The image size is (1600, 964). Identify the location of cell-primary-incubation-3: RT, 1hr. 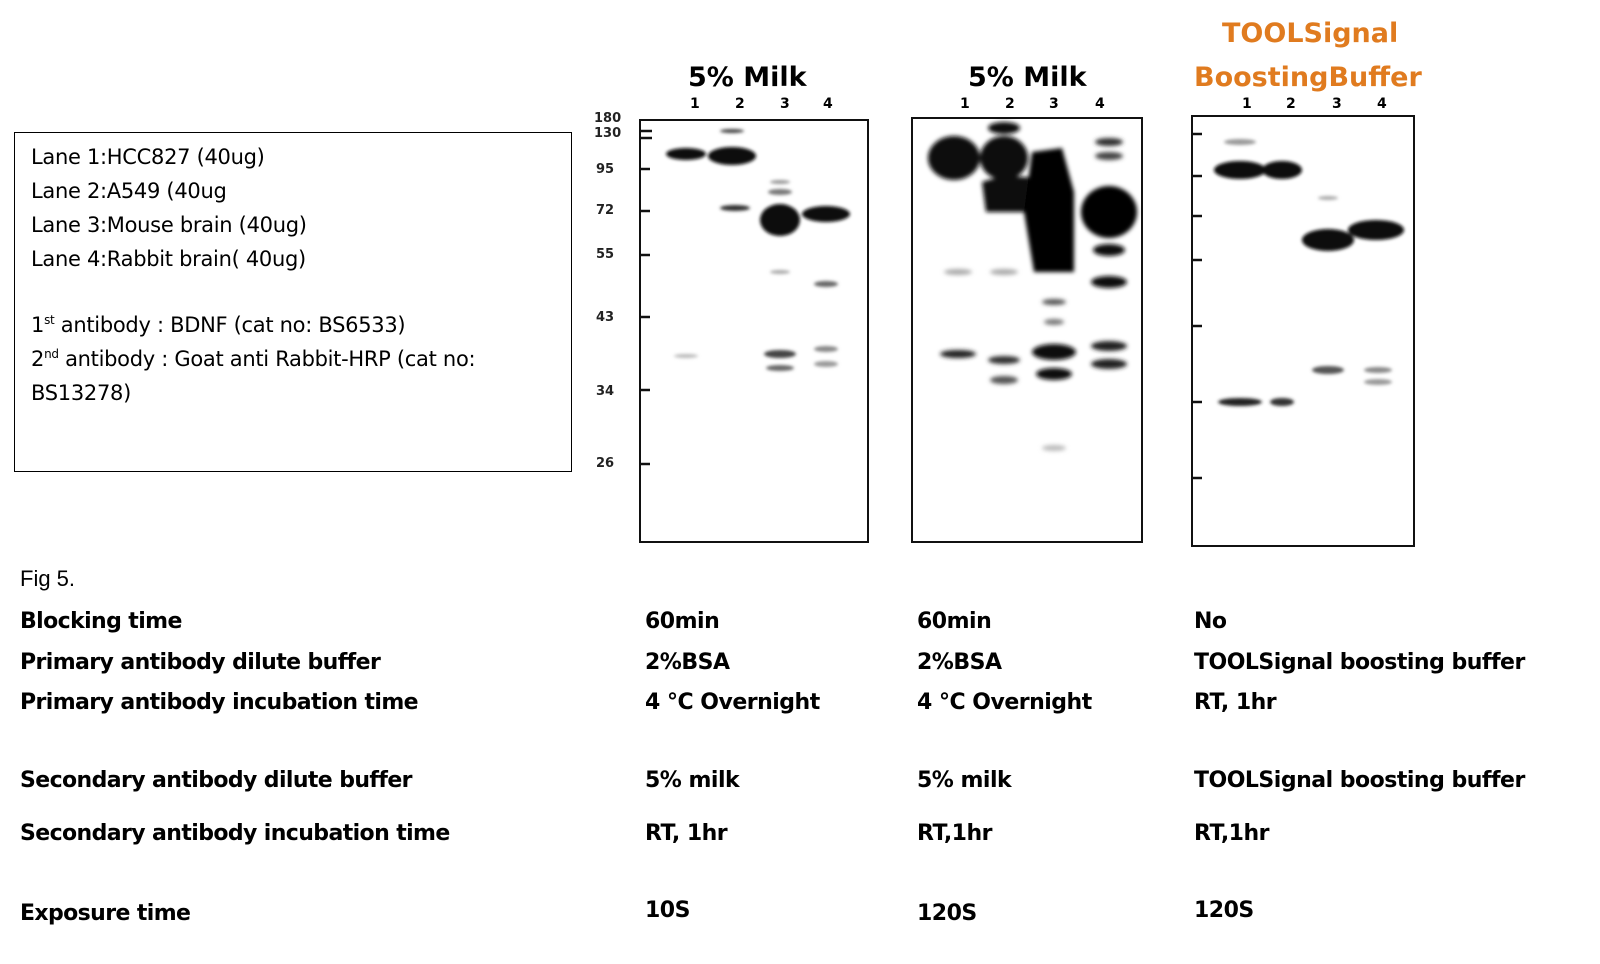
(1235, 702).